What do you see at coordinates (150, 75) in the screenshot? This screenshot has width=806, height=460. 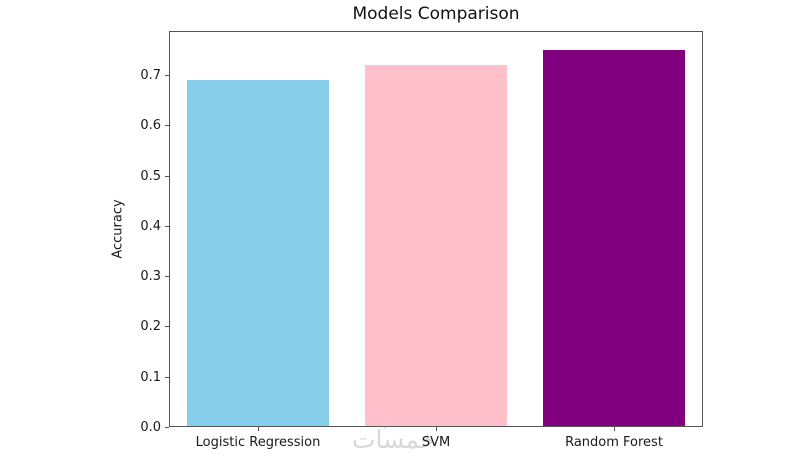 I see `y-tick-label-0.7: 0.7` at bounding box center [150, 75].